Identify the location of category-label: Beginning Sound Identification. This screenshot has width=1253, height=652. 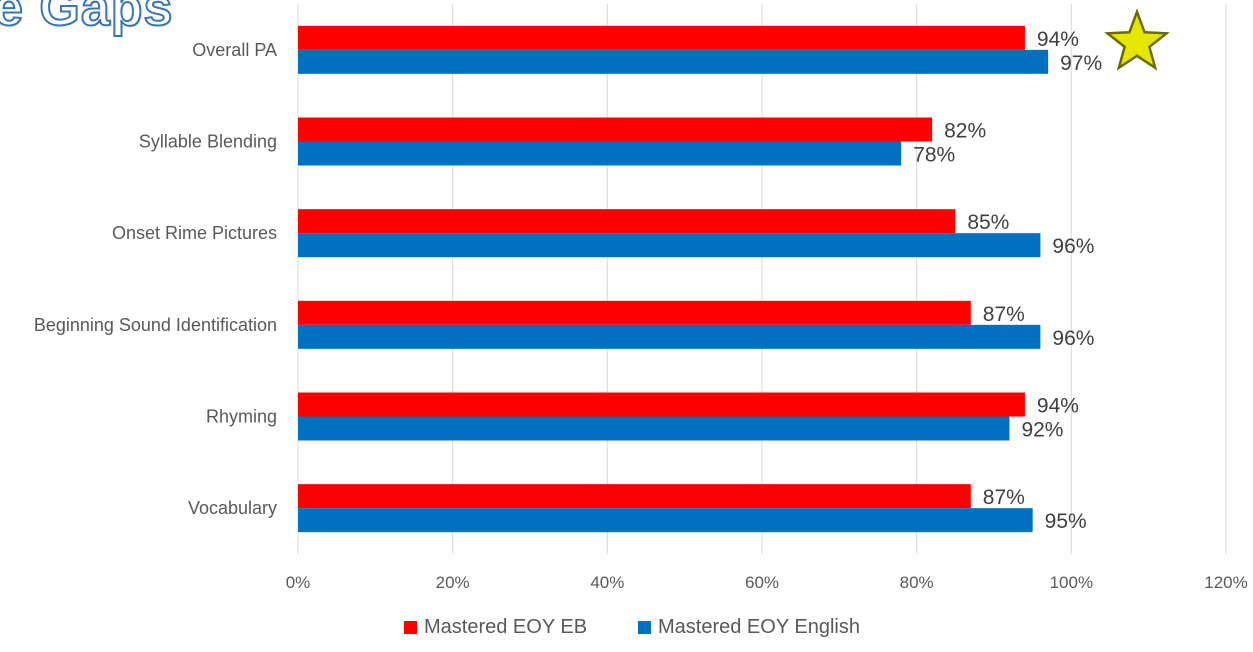
(155, 325).